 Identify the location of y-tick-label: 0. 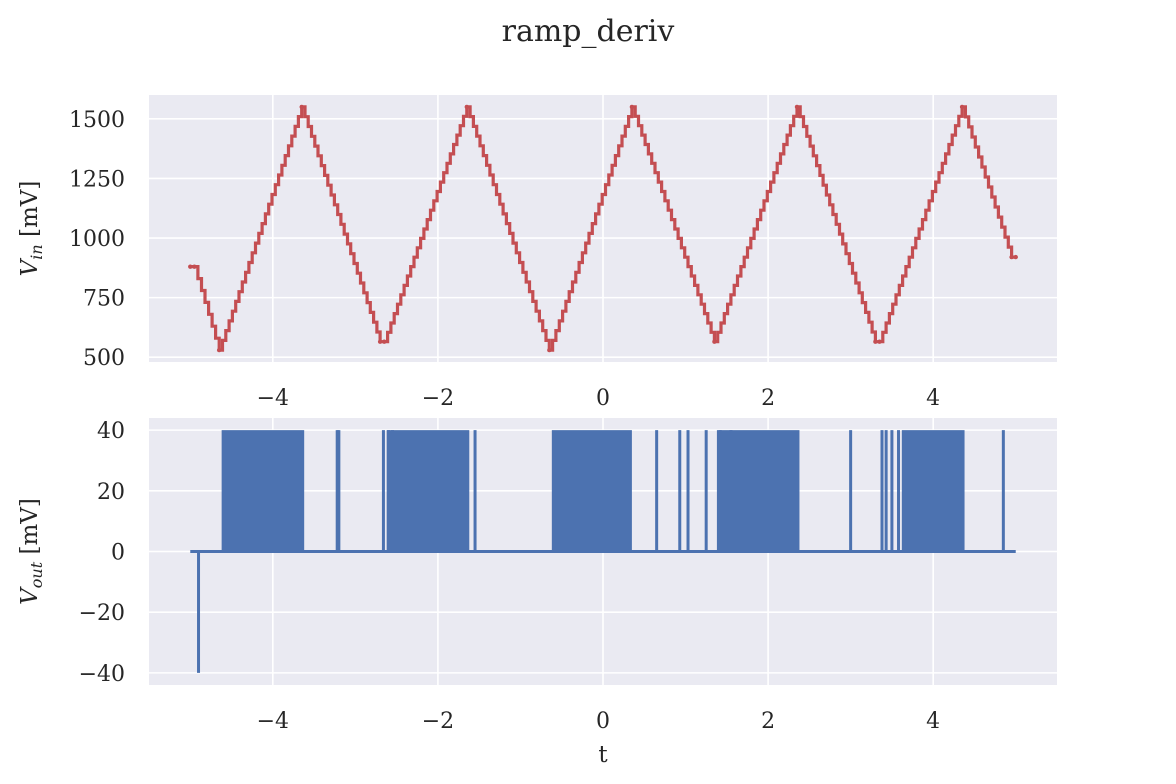
(118, 553).